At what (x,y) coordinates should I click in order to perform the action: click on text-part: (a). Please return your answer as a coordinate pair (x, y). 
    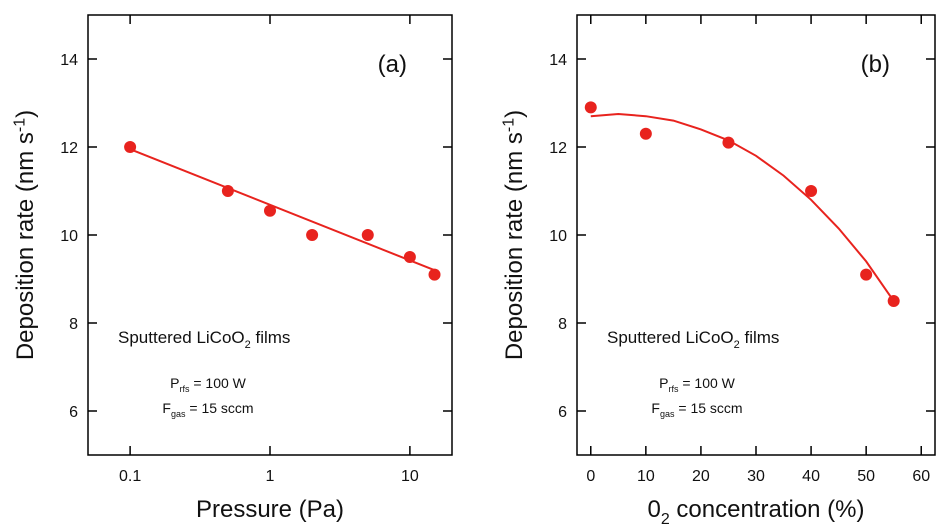
    Looking at the image, I should click on (392, 64).